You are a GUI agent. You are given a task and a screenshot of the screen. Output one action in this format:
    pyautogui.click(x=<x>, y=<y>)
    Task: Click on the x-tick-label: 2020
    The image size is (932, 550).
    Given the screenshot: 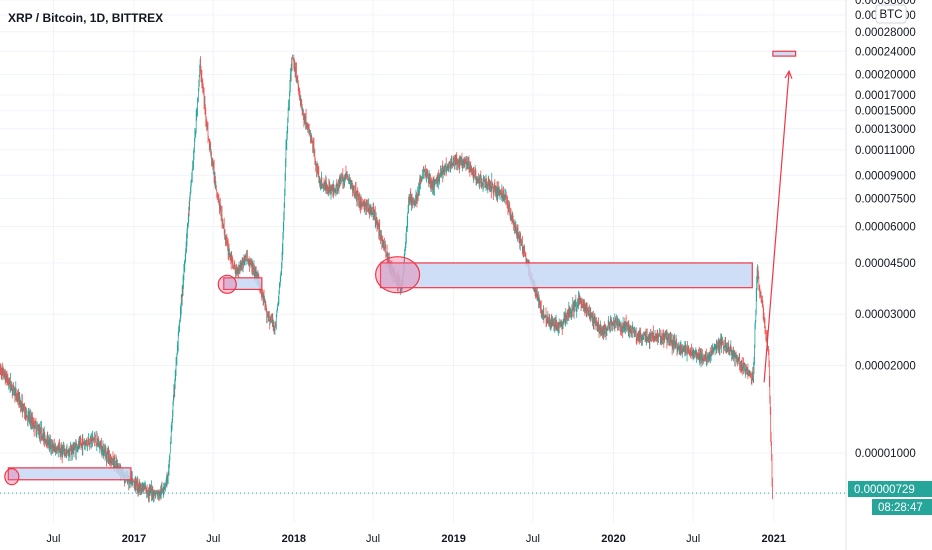 What is the action you would take?
    pyautogui.click(x=613, y=539)
    